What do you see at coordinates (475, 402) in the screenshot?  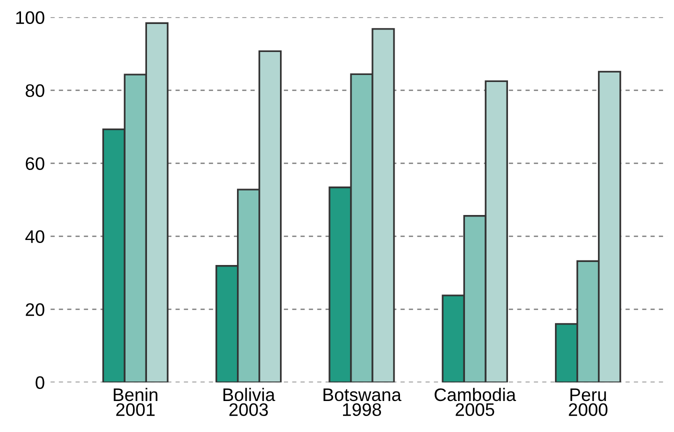 I see `x-tick-label: Cambodia 2005` at bounding box center [475, 402].